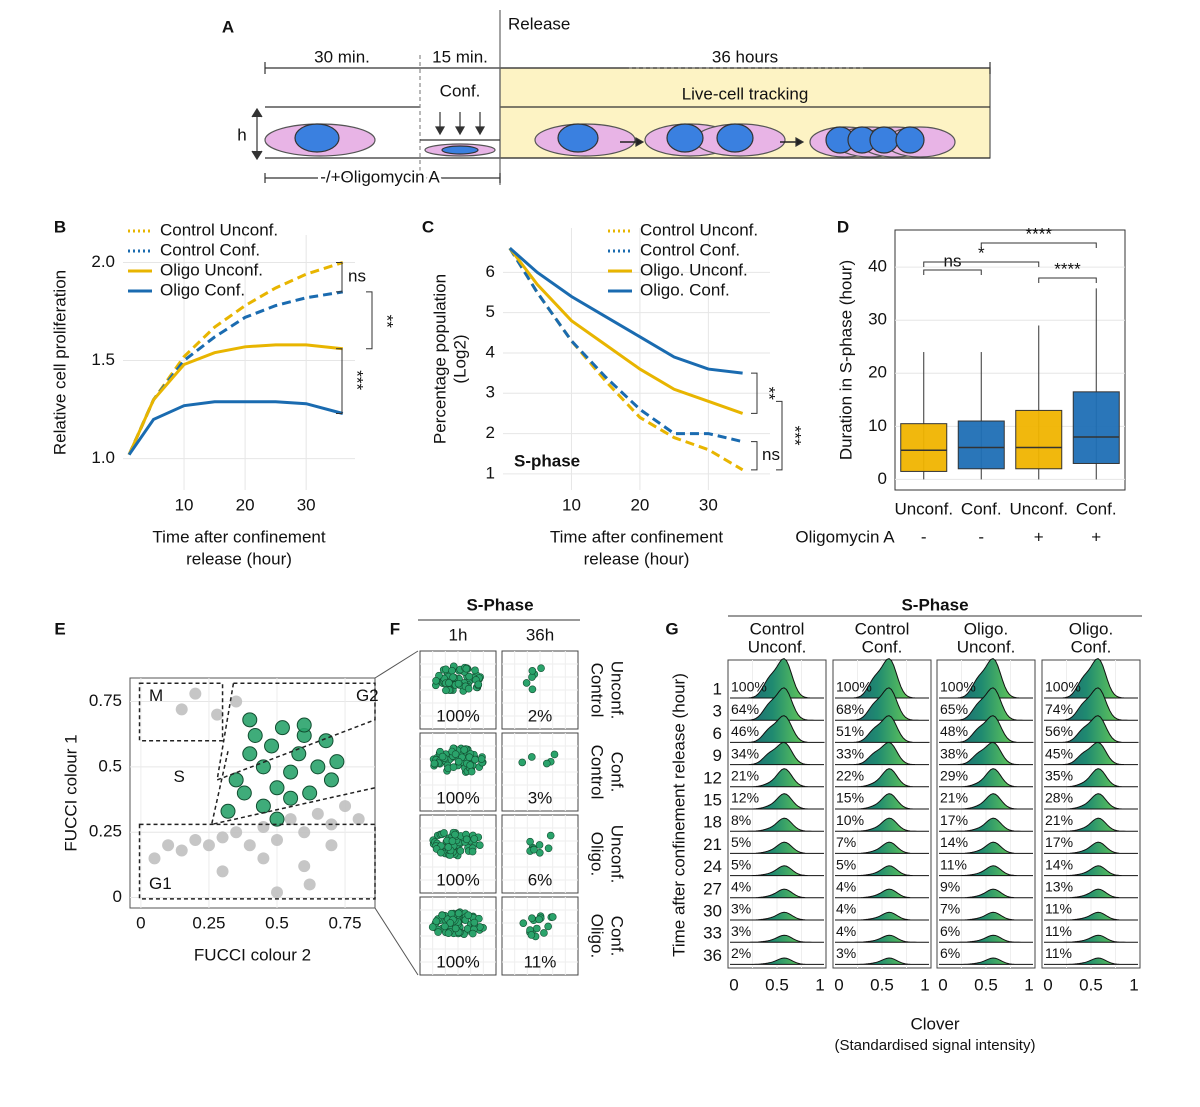 The width and height of the screenshot is (1200, 1107). I want to click on x-tick-label: 0.5, so click(882, 984).